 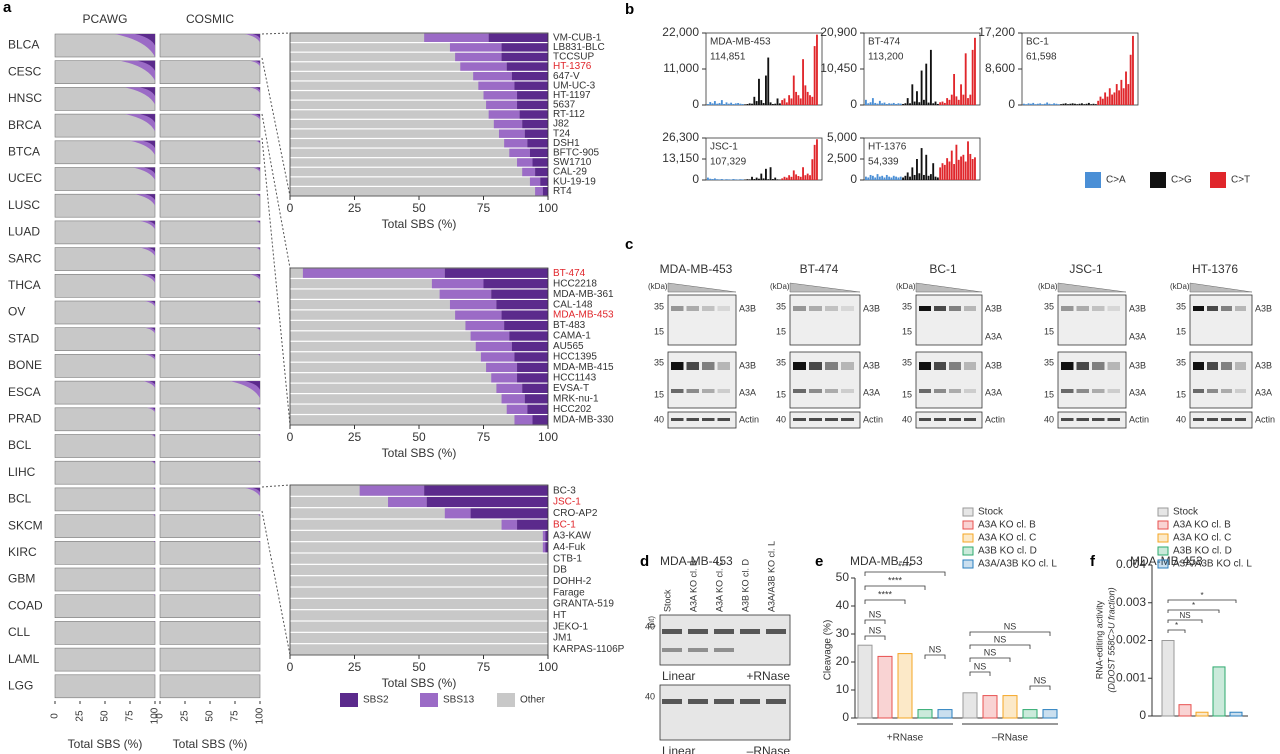 What do you see at coordinates (583, 294) in the screenshot?
I see `cell-line-label: MDA-MB-361` at bounding box center [583, 294].